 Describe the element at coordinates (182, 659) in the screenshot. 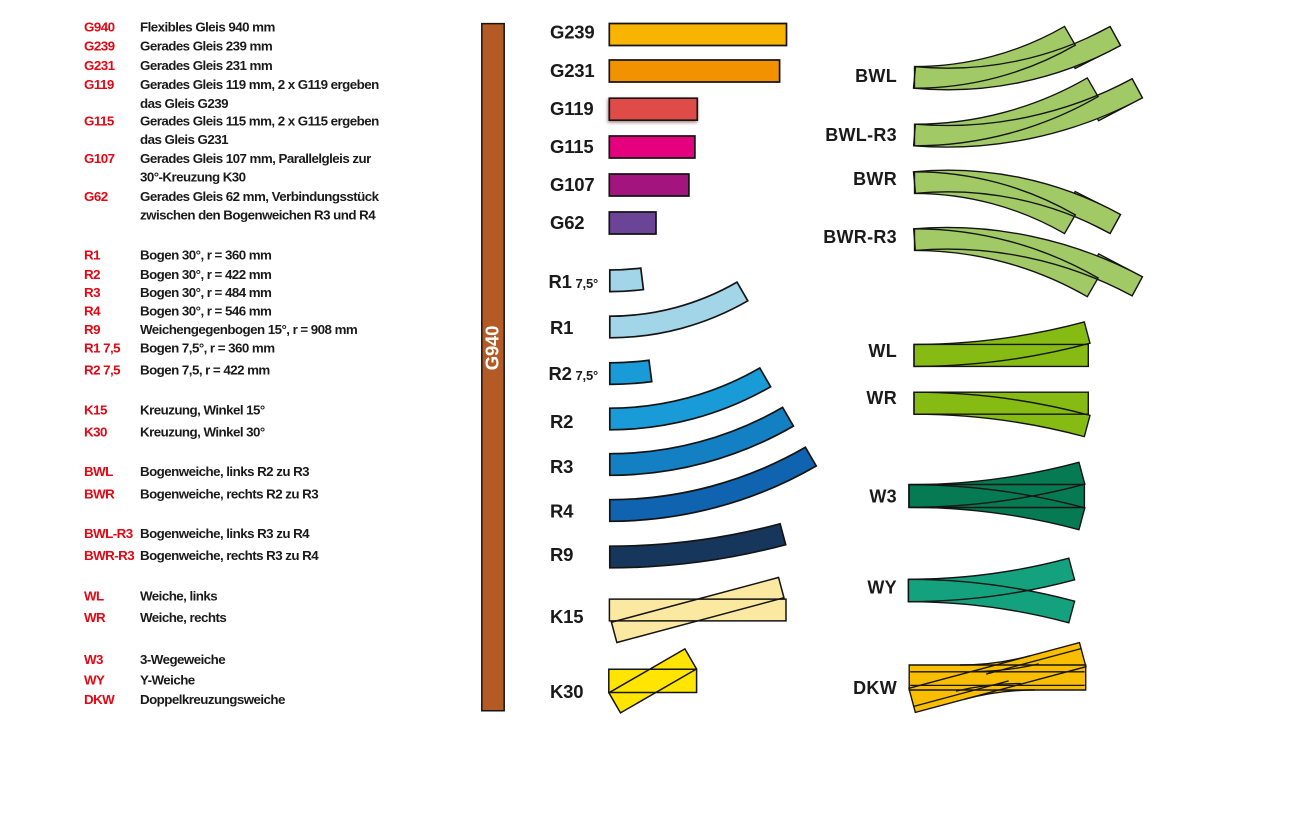

I see `svg-text: 3-Wegeweiche` at that location.